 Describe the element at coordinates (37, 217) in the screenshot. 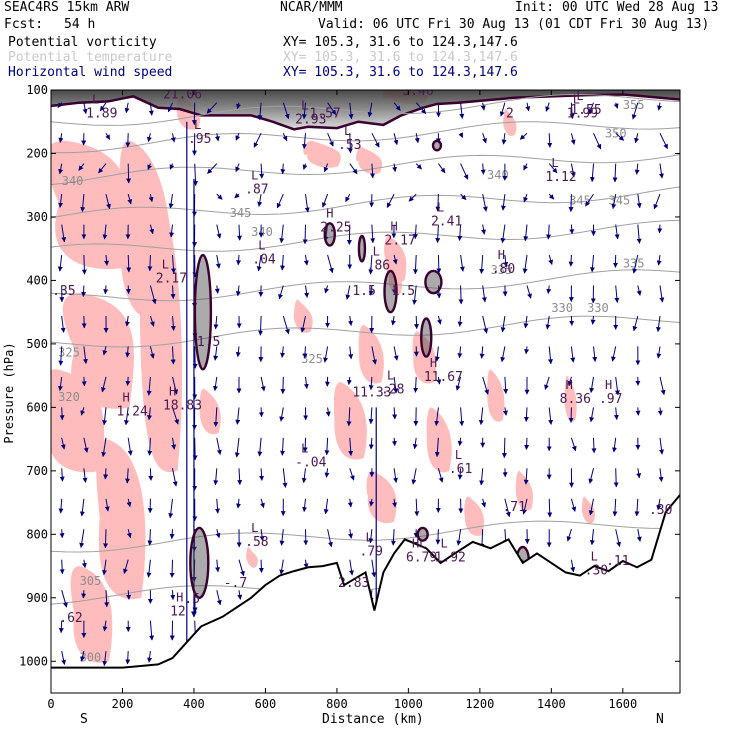

I see `y-tick-label: 300` at that location.